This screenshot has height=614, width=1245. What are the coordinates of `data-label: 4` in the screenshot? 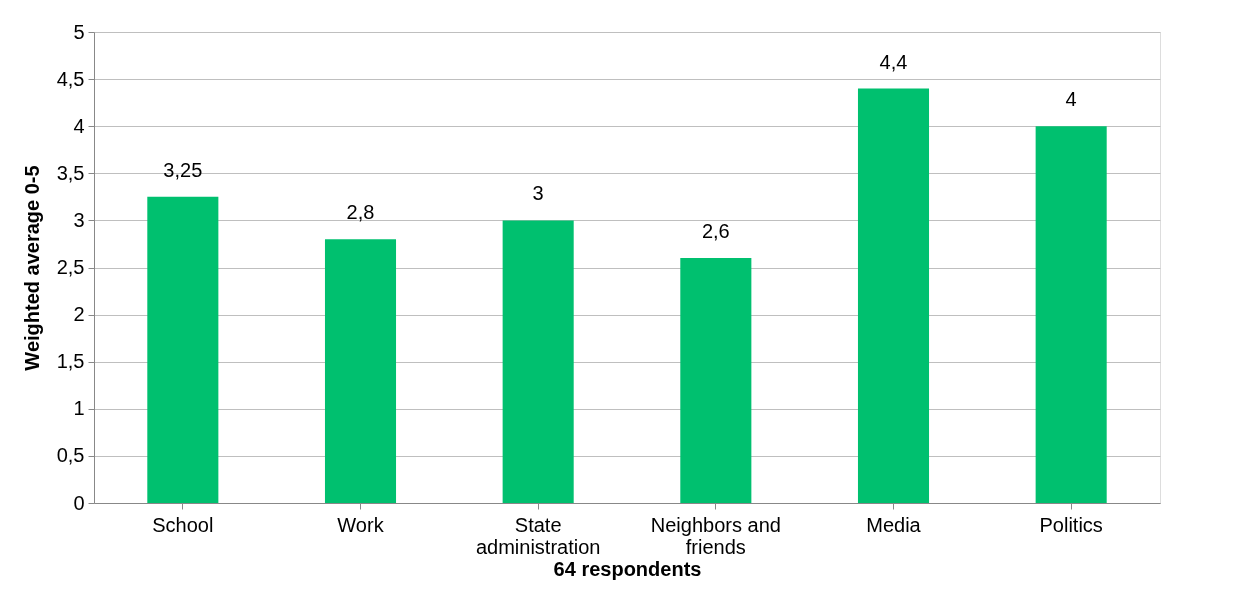 It's located at (1071, 99).